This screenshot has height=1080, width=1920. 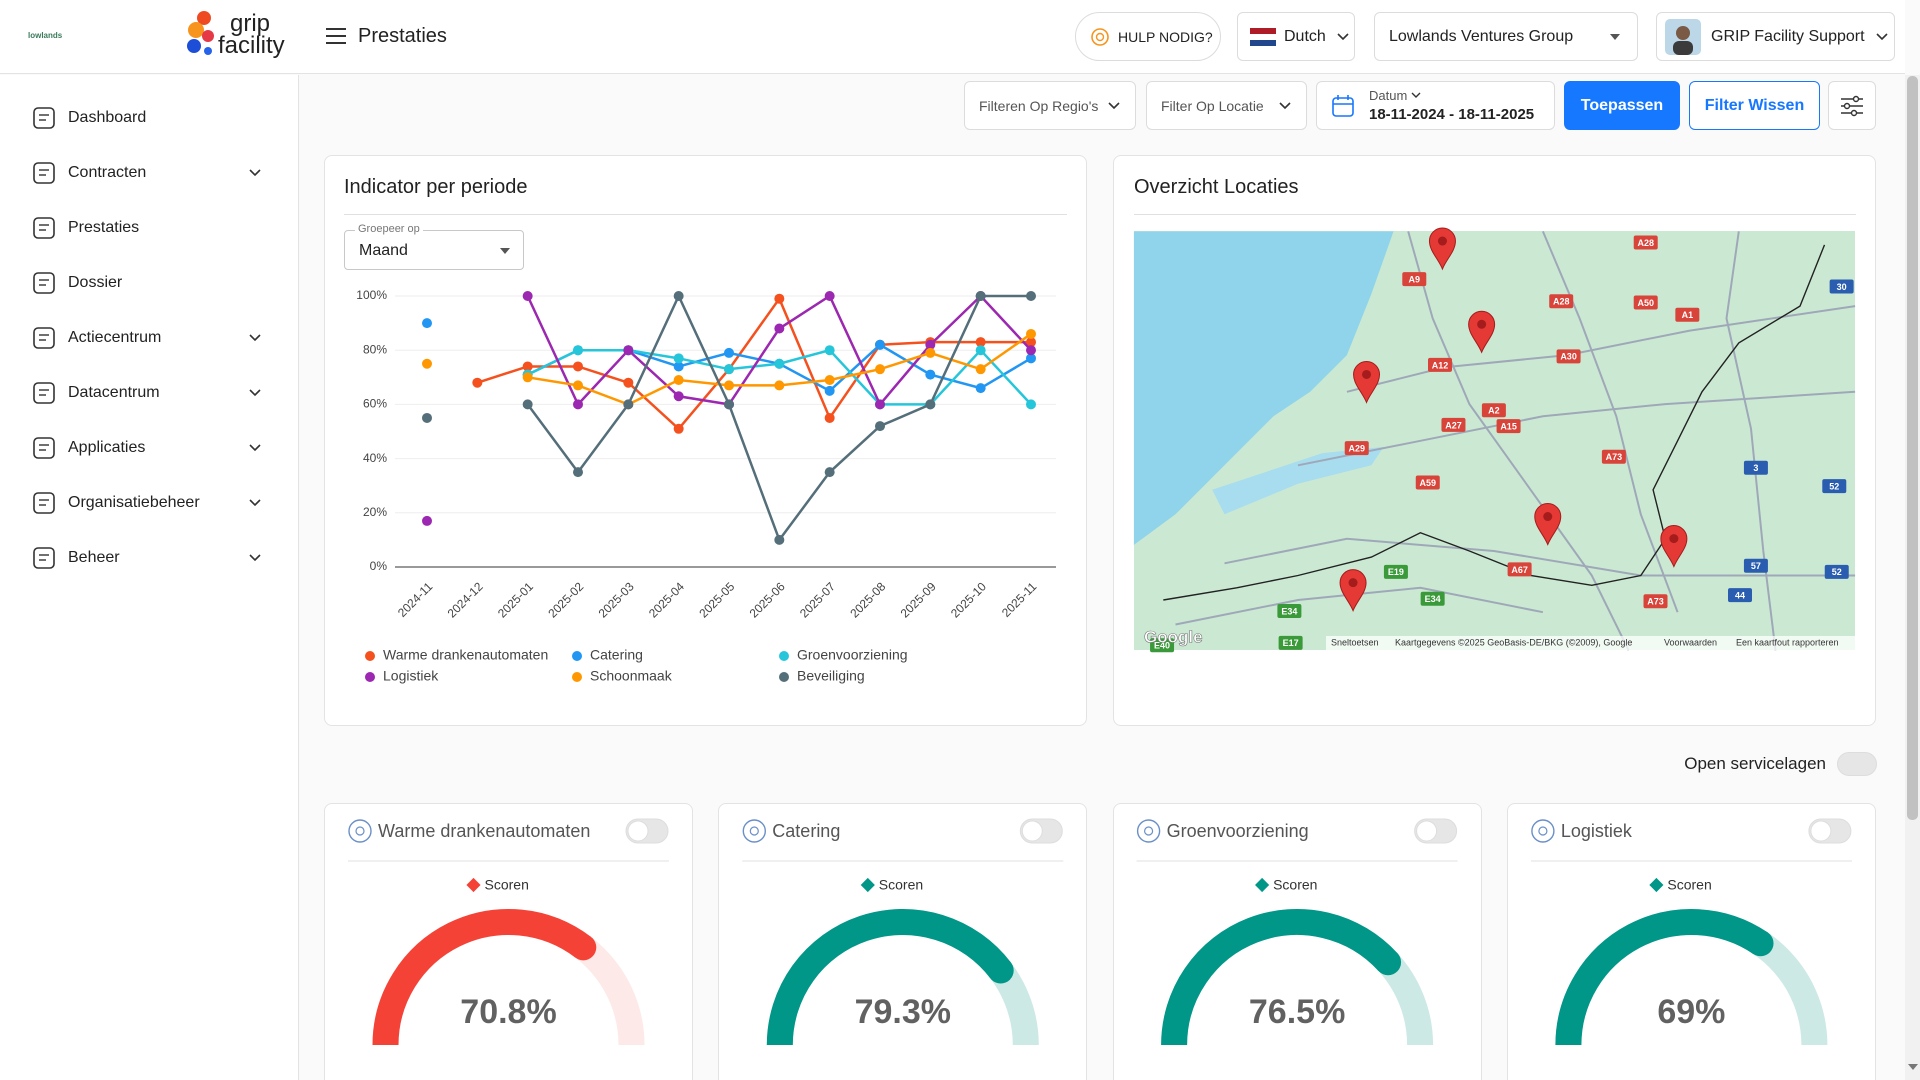 I want to click on group-value: Maand, so click(x=383, y=250).